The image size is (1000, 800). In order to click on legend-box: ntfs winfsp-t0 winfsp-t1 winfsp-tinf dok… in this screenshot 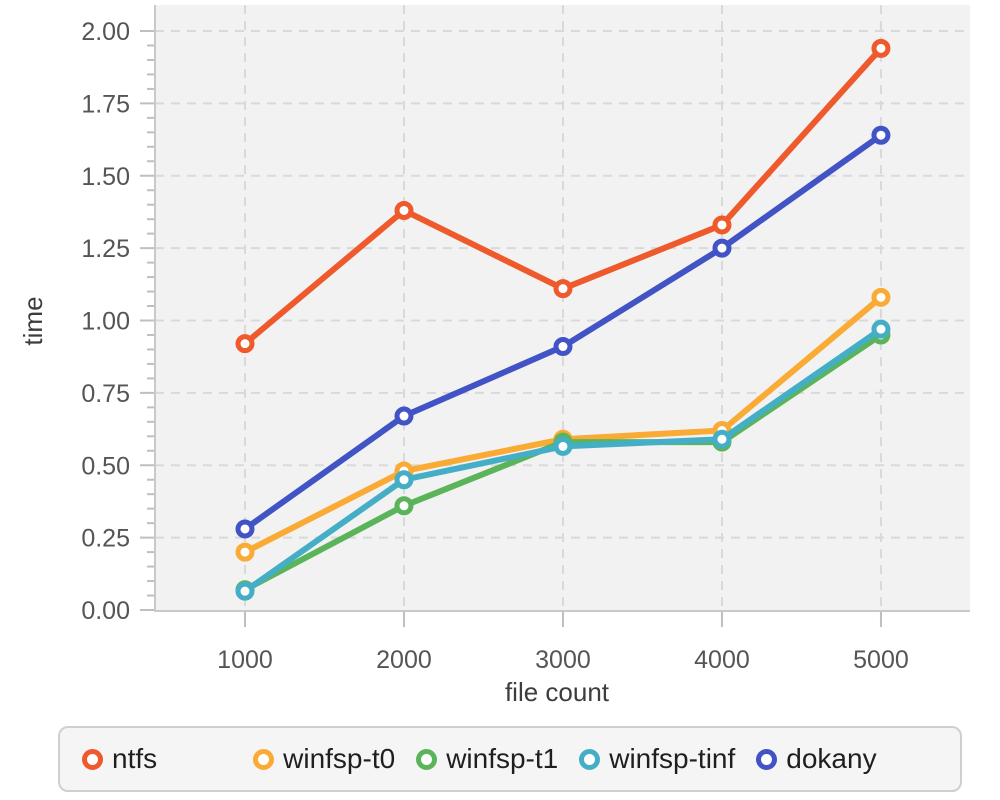, I will do `click(510, 759)`.